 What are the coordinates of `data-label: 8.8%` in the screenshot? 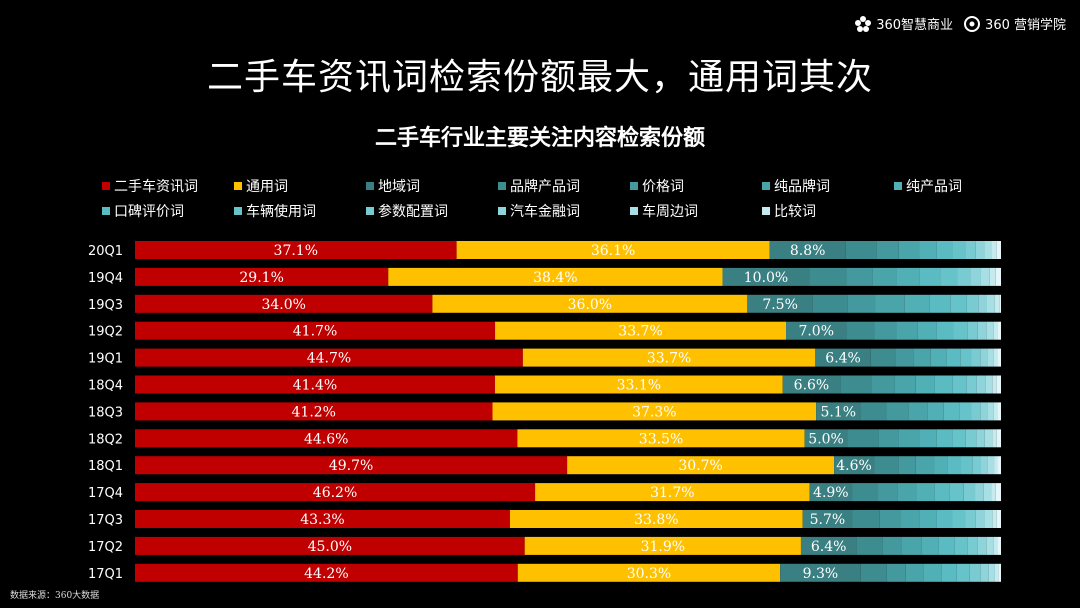 It's located at (808, 251).